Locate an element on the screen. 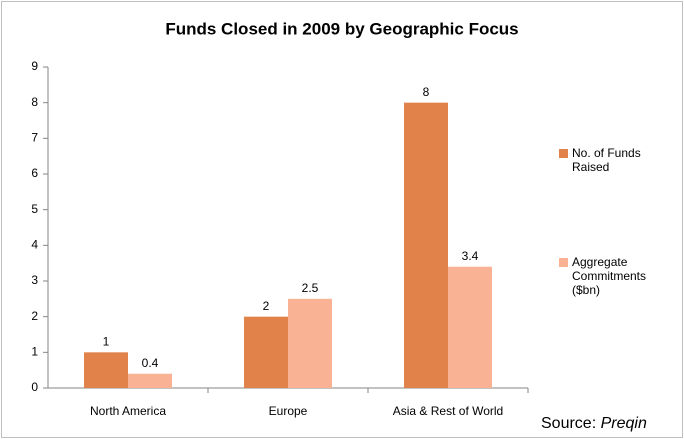  value-label: 8 is located at coordinates (426, 92).